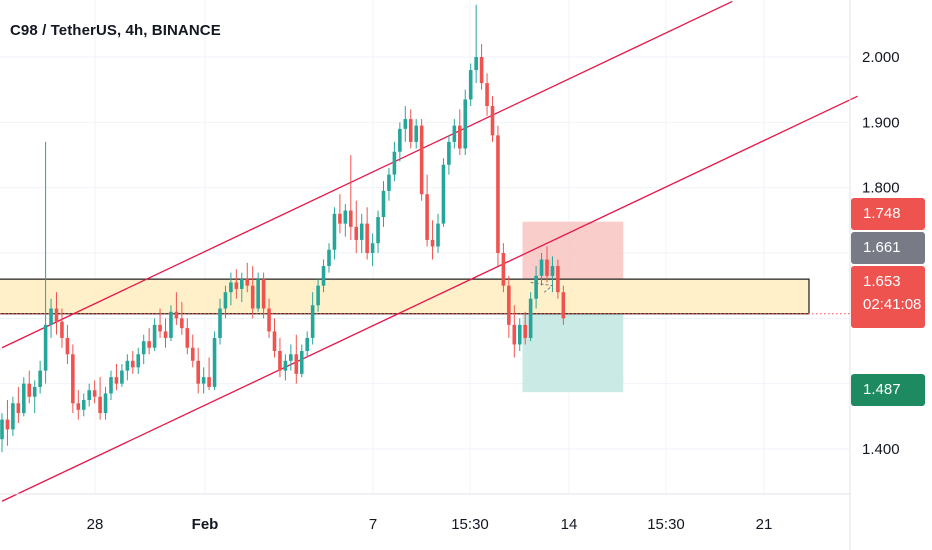 The image size is (932, 550). What do you see at coordinates (115, 30) in the screenshot?
I see `chart-title: C98 / TetherUS, 4h, BINANCE` at bounding box center [115, 30].